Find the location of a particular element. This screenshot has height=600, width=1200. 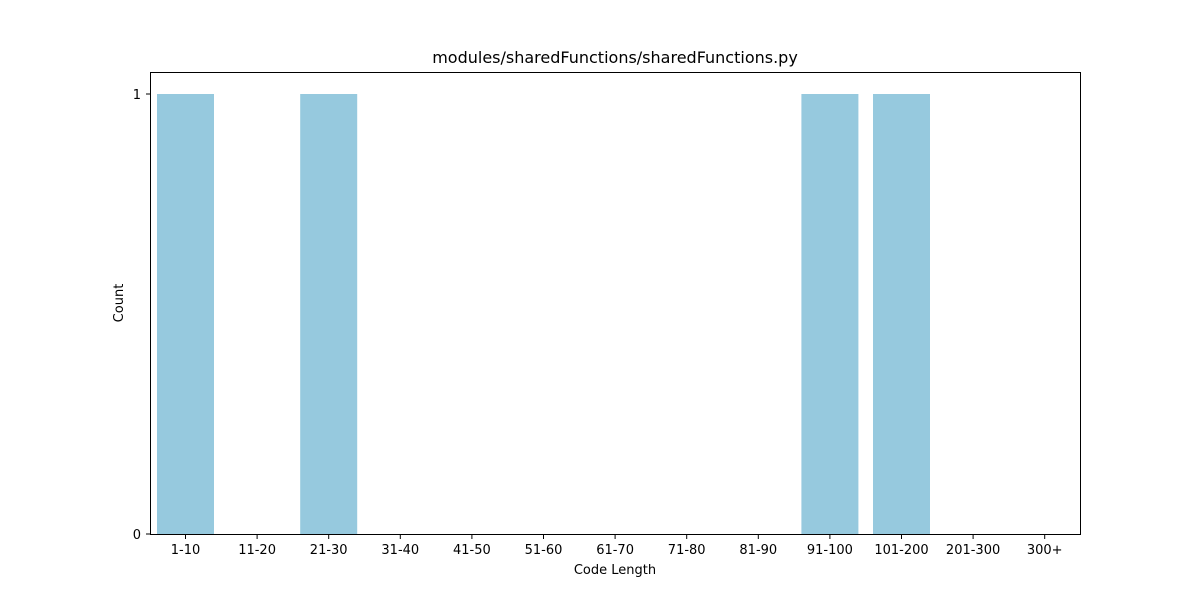

x-tick-label: 1-10 is located at coordinates (186, 550).